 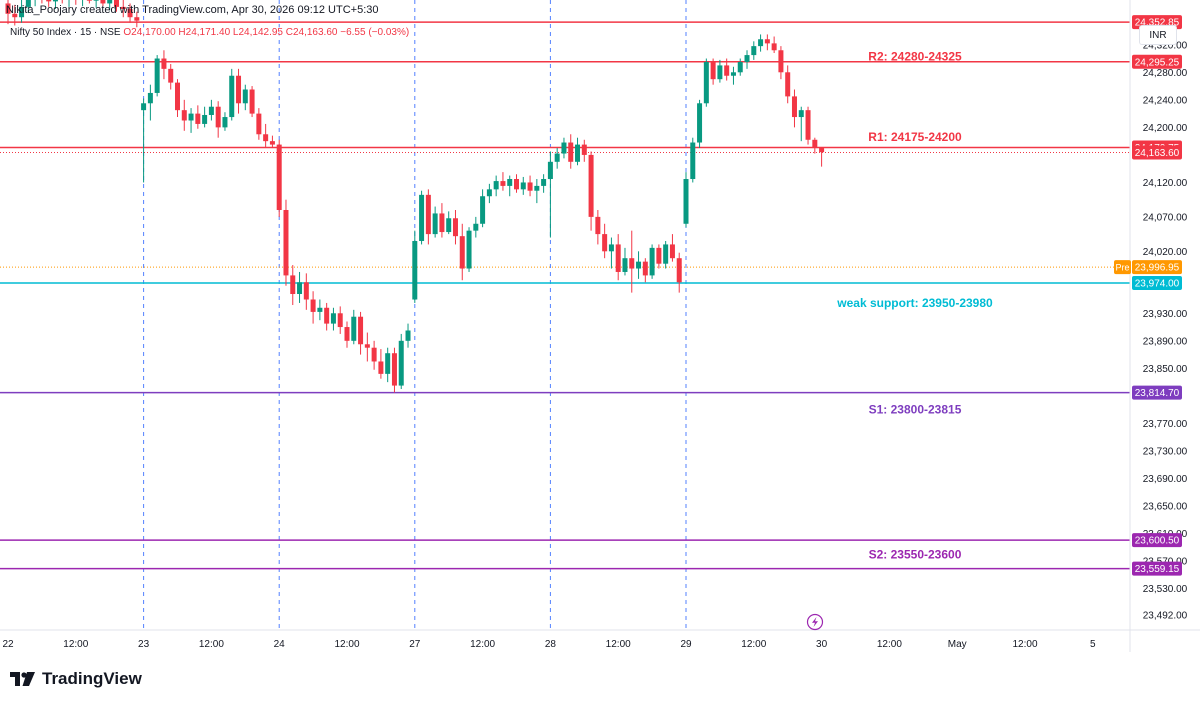 What do you see at coordinates (1165, 424) in the screenshot?
I see `price-tick-label: 23,770.00` at bounding box center [1165, 424].